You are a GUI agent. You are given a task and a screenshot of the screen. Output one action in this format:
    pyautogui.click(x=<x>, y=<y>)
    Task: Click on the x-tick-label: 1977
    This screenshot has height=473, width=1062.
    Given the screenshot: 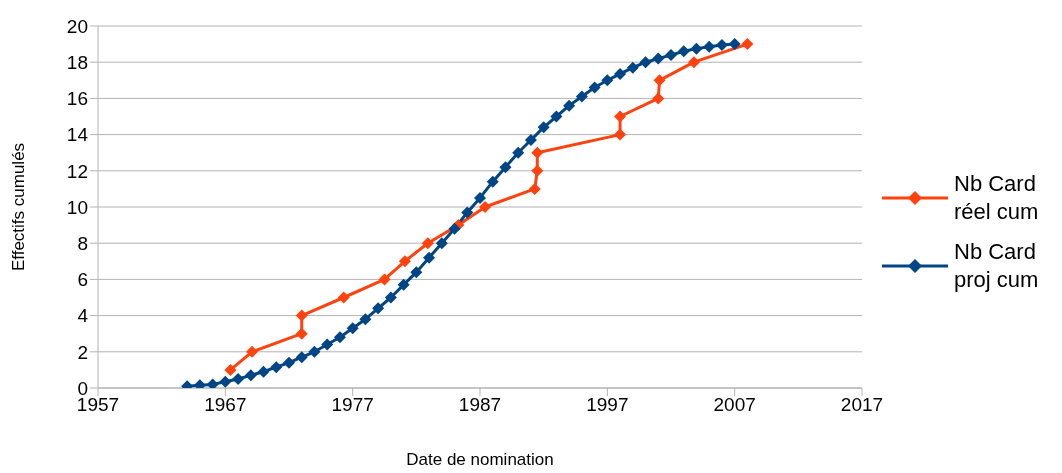 What is the action you would take?
    pyautogui.click(x=352, y=405)
    